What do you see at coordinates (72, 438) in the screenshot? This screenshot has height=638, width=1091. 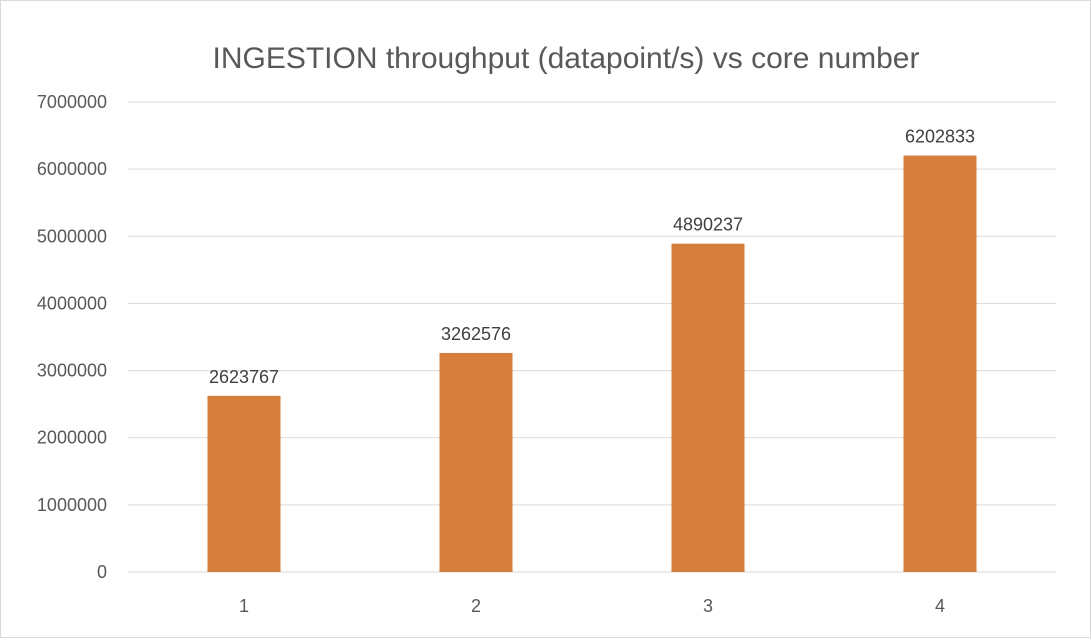 I see `y-tick-label: 2000000` at bounding box center [72, 438].